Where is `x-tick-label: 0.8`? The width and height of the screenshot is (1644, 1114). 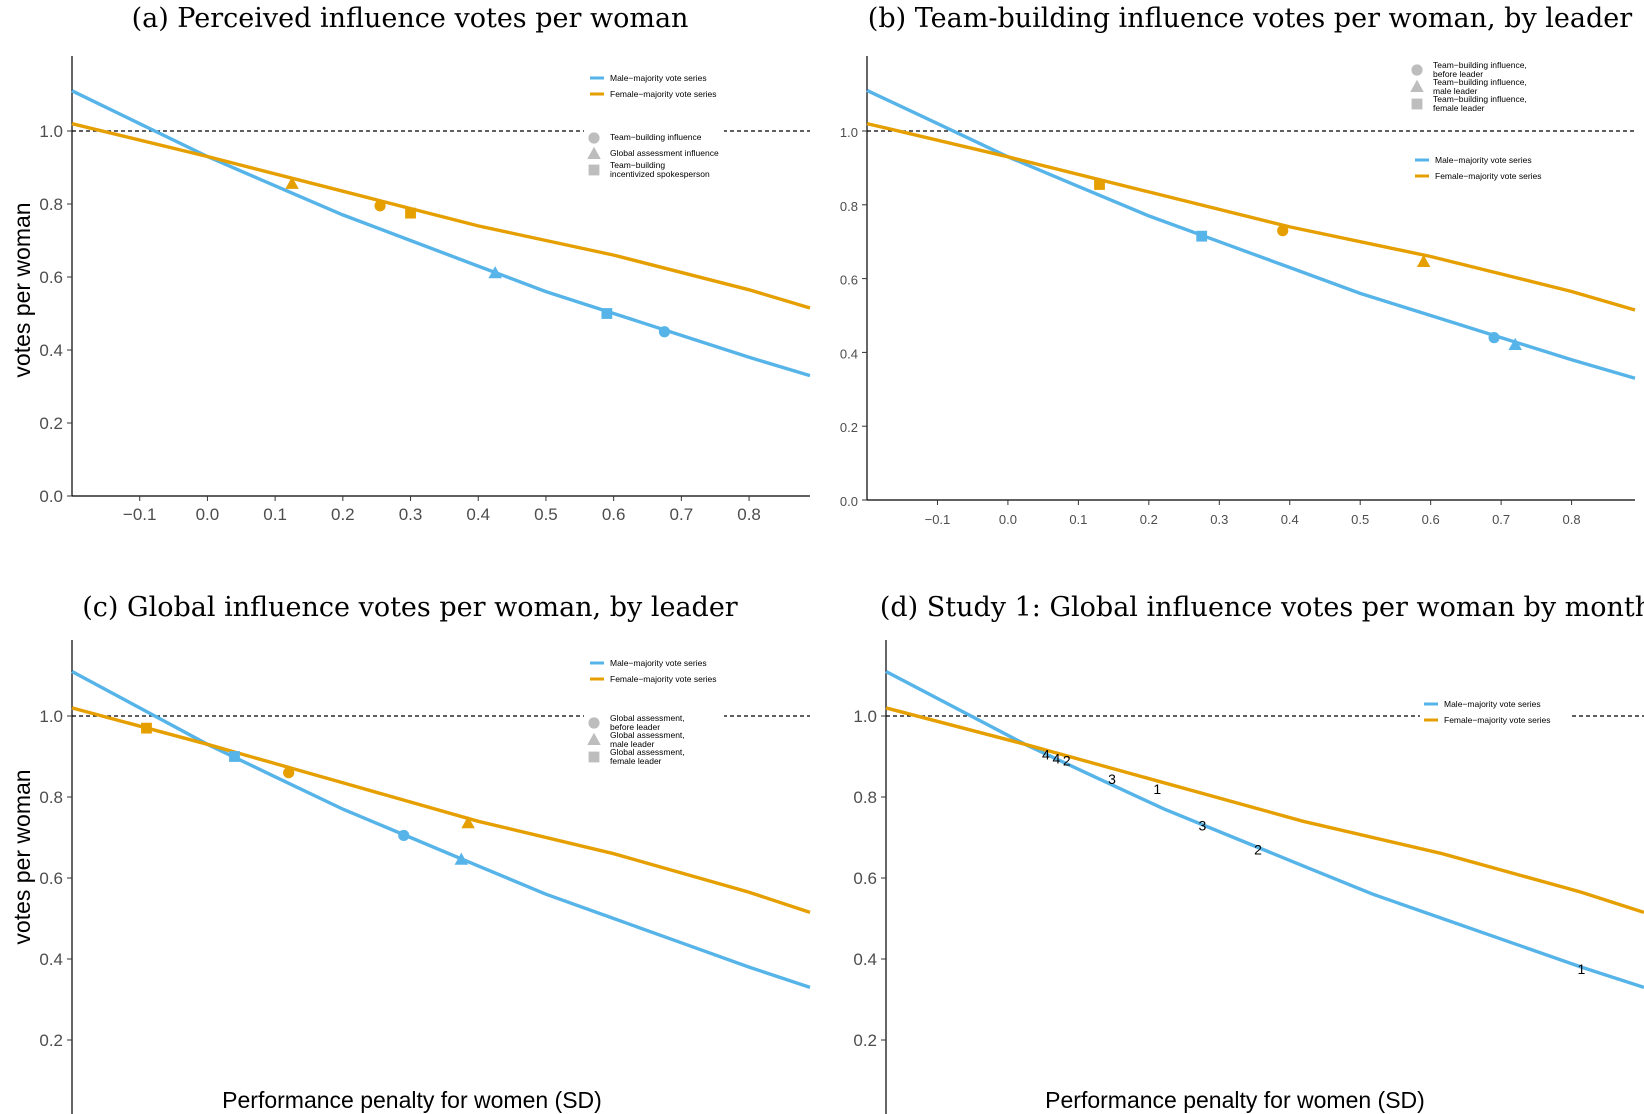
x-tick-label: 0.8 is located at coordinates (749, 514).